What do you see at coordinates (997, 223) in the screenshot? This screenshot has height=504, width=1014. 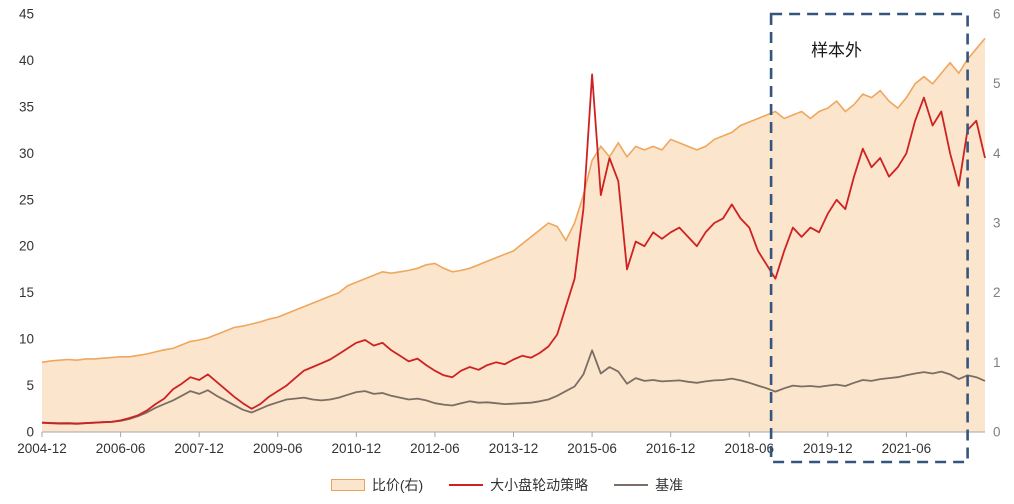 I see `right-axis-label: 3` at bounding box center [997, 223].